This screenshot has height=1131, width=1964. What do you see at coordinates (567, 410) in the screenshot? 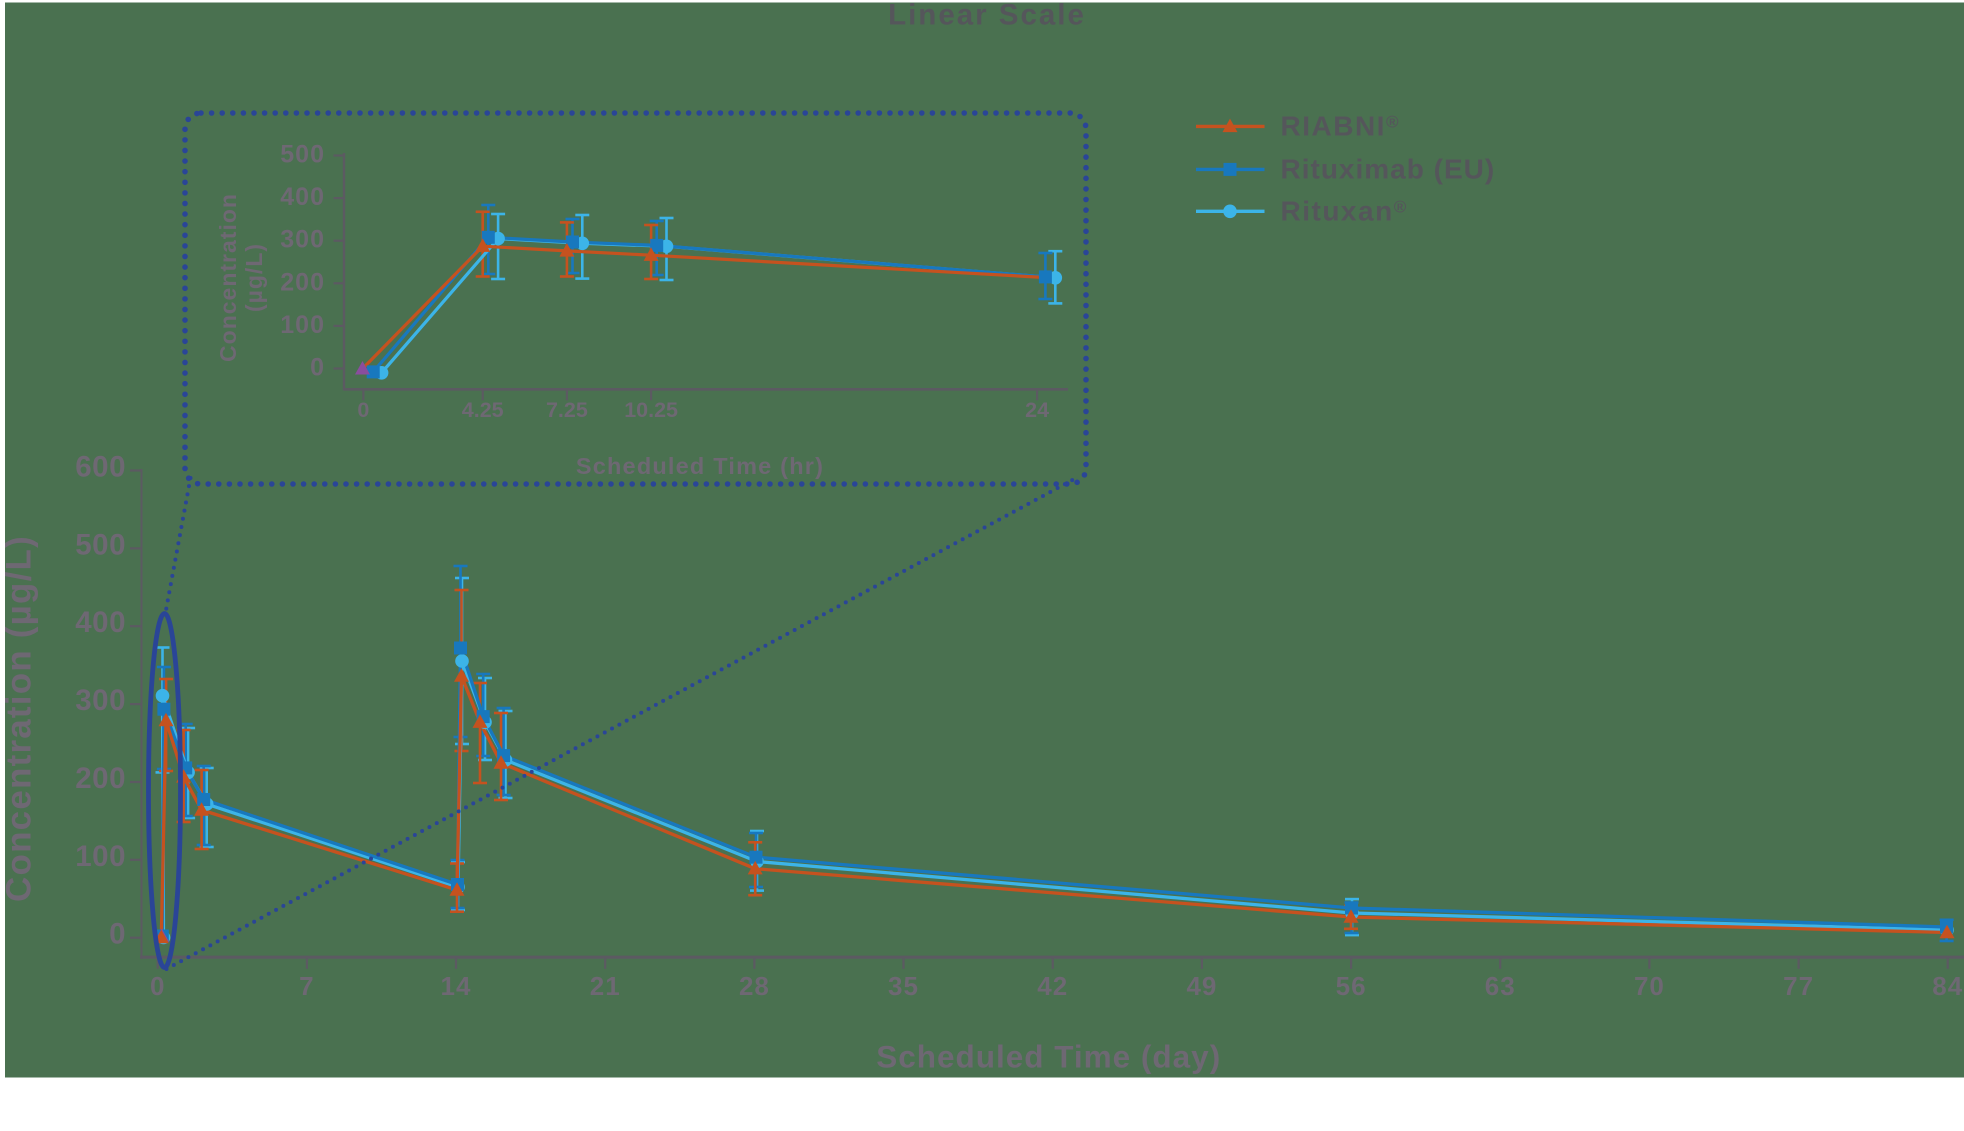
I see `svg-text: 7.25` at bounding box center [567, 410].